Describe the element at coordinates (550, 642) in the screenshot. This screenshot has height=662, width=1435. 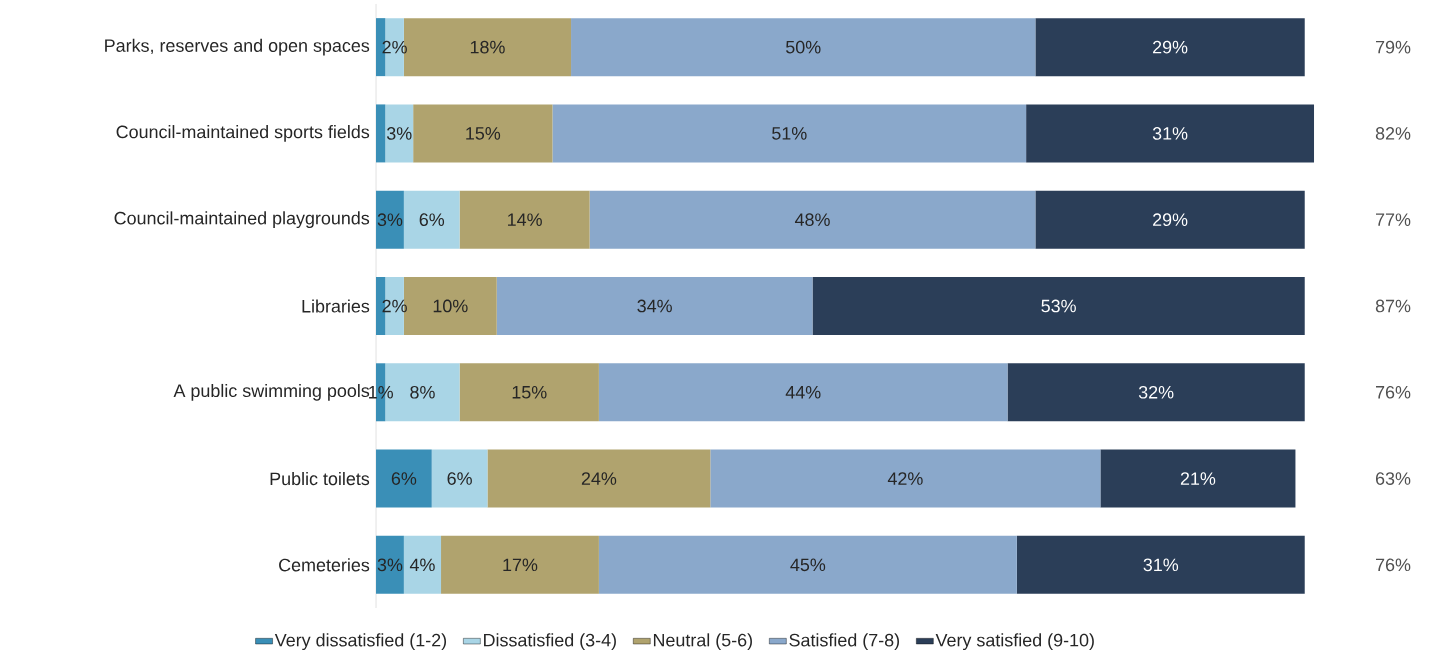
I see `legend-label: Dissatisfied (3-4)` at that location.